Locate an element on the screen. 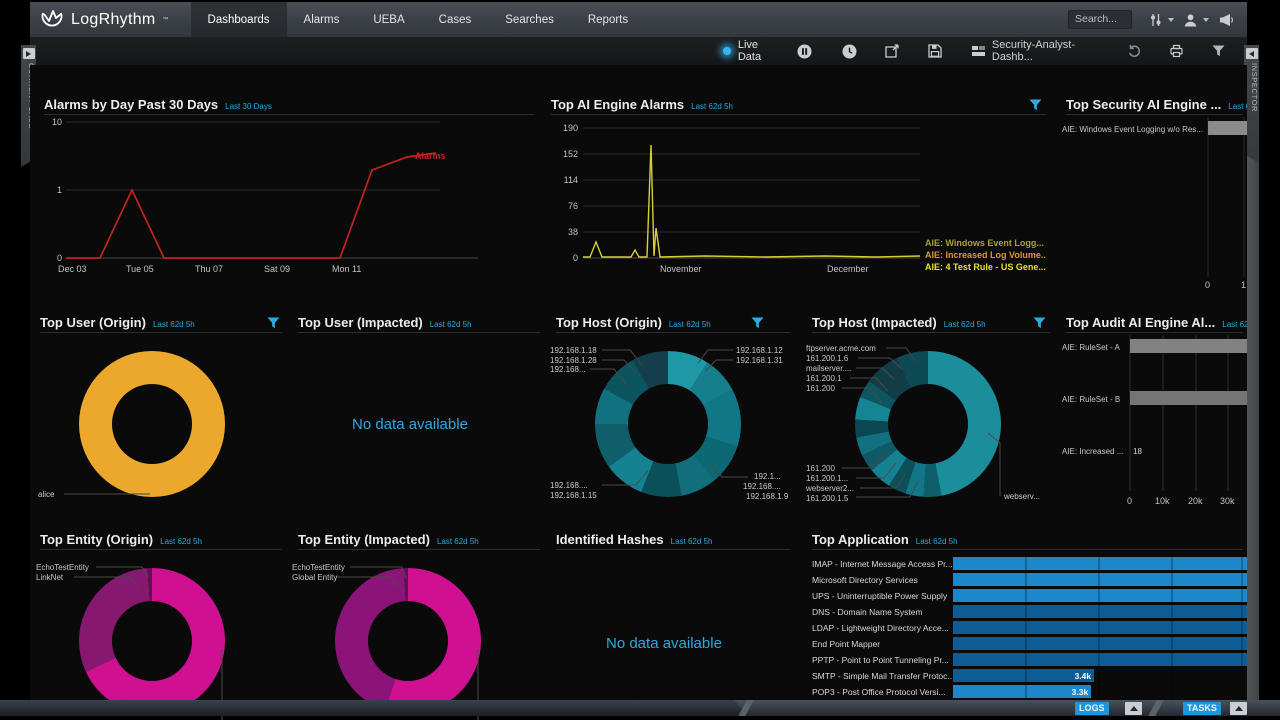 This screenshot has height=720, width=1280. inspector-tab: INSPECTOR is located at coordinates (1251, 104).